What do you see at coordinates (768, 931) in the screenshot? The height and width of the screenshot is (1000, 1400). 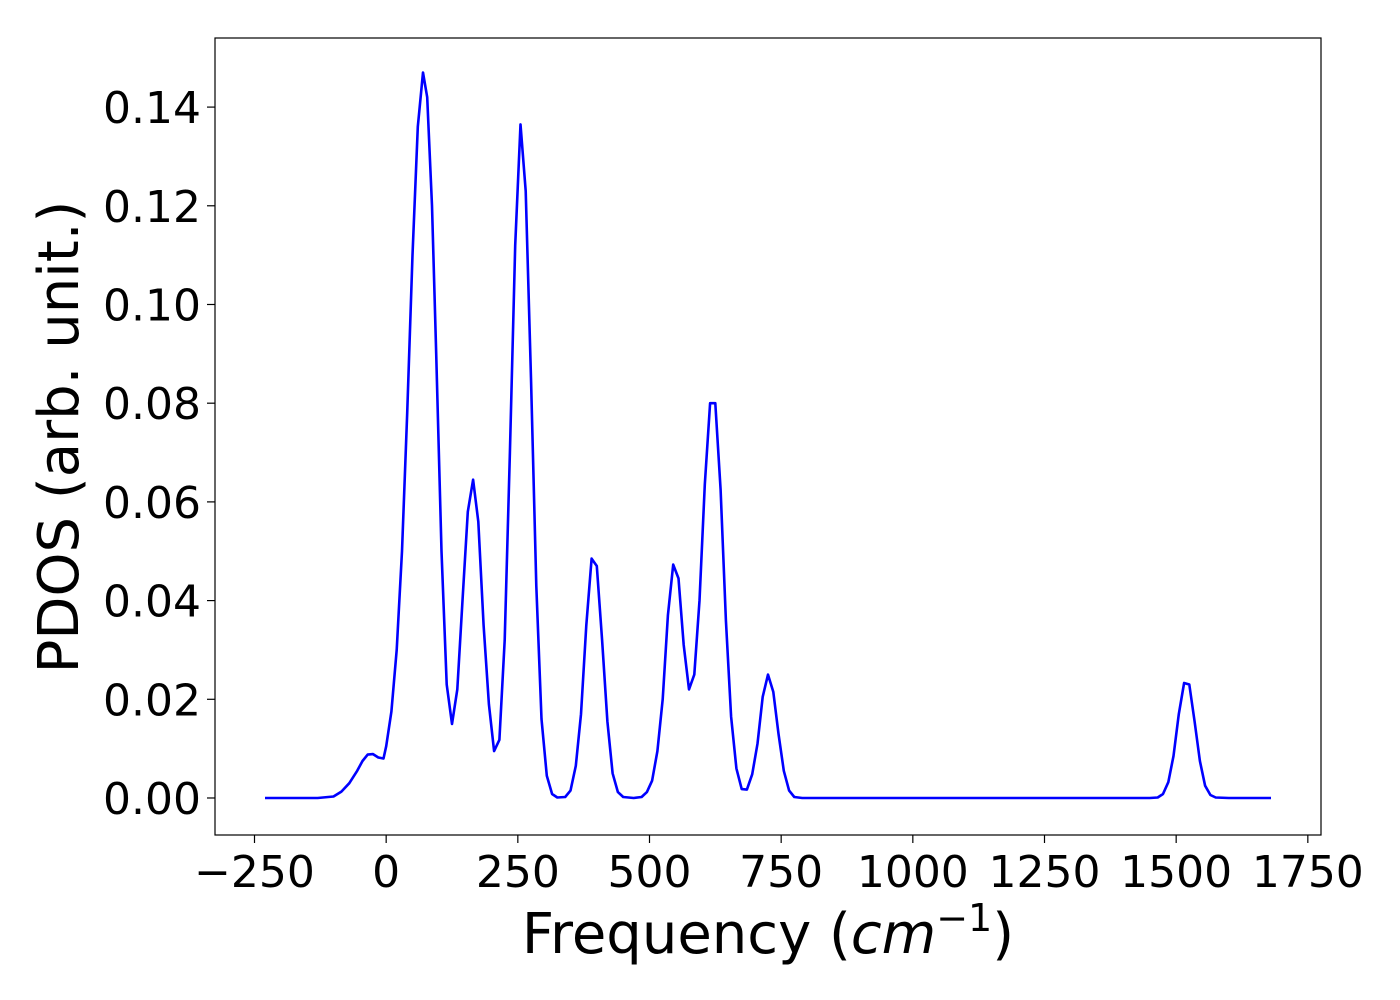 I see `x-axis-label: Frequency (cm−1)` at bounding box center [768, 931].